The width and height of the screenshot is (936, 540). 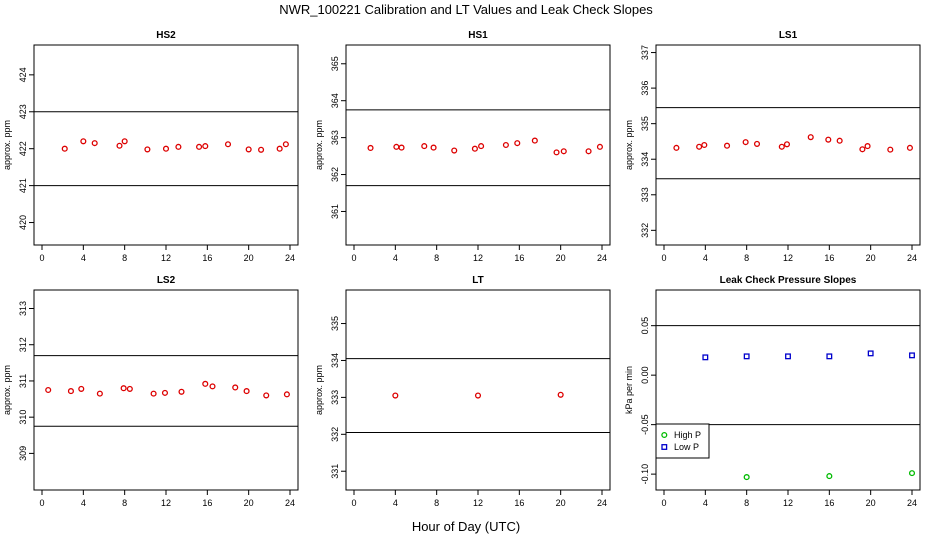 I want to click on y-tick-label: 362, so click(x=335, y=174).